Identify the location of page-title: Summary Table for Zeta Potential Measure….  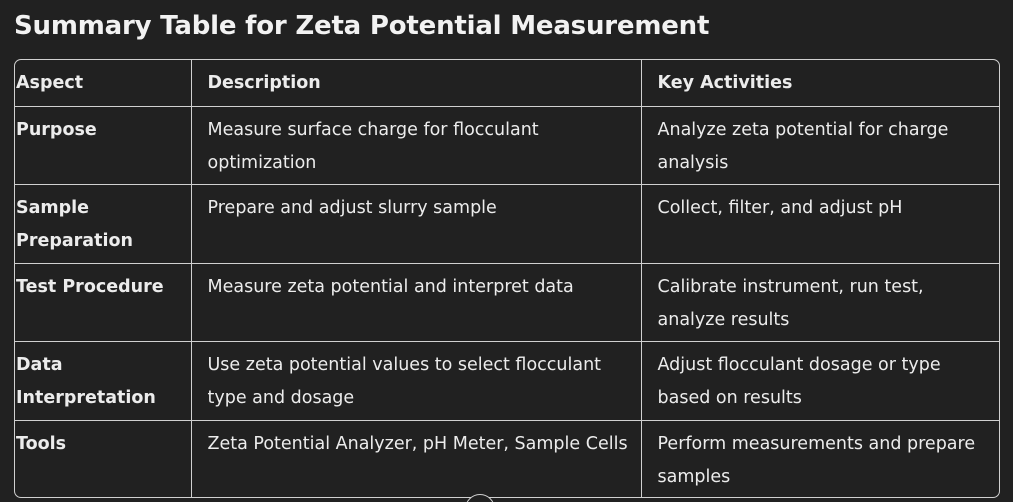
(362, 26).